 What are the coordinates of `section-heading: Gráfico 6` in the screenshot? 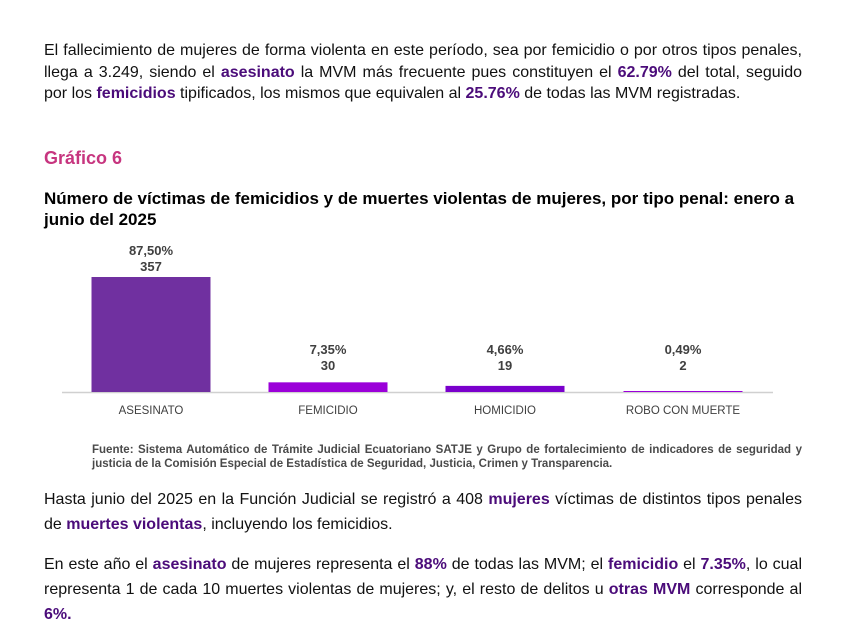 It's located at (83, 158).